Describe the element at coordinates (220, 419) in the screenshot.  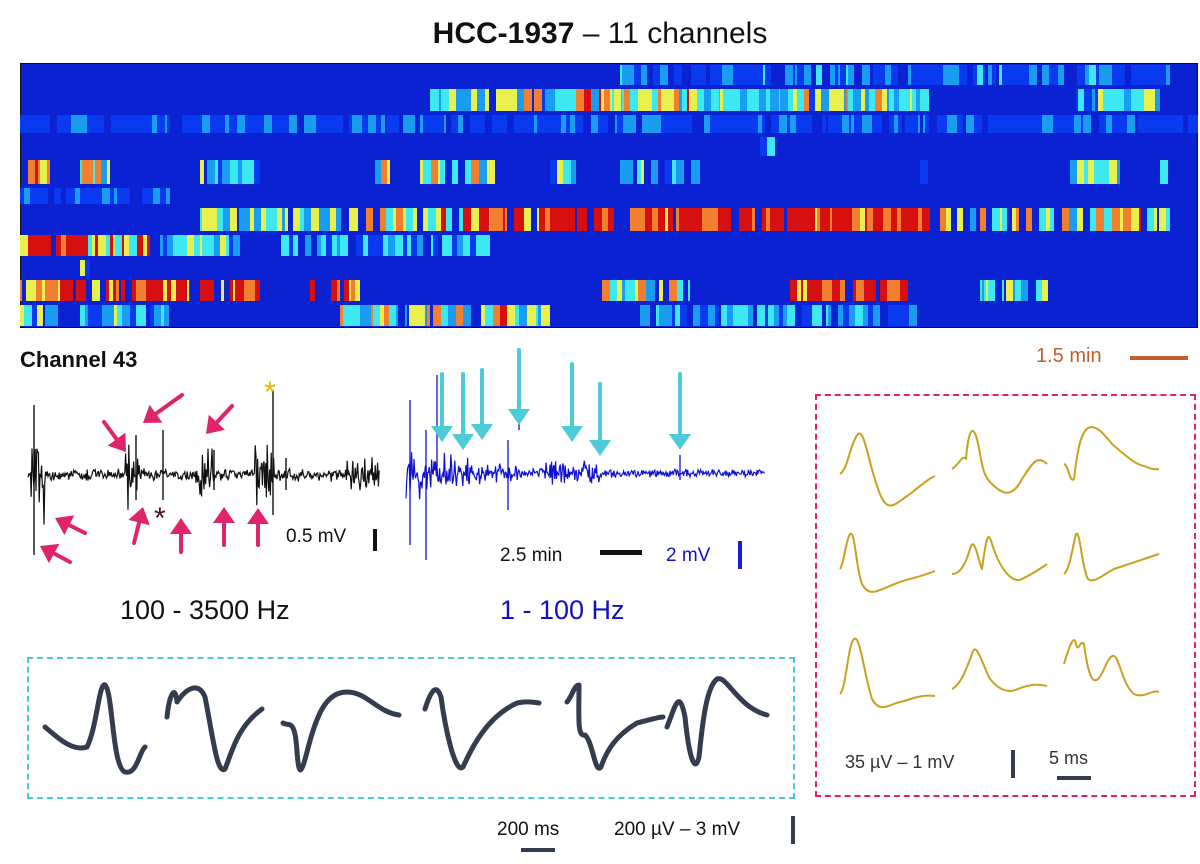
I see `arrow` at that location.